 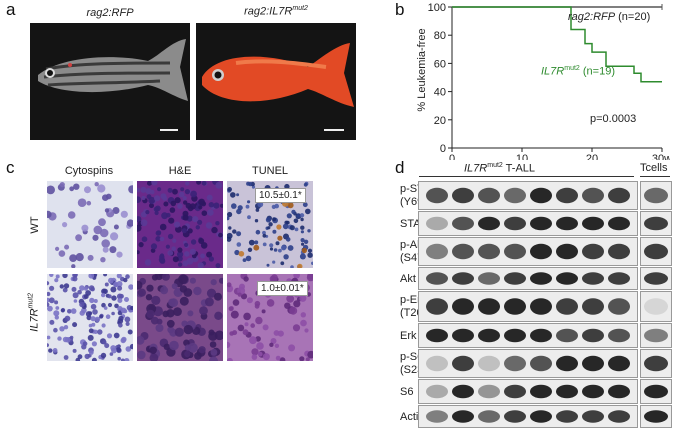 What do you see at coordinates (422, 70) in the screenshot?
I see `y-axis-label: % Leukemia-free` at bounding box center [422, 70].